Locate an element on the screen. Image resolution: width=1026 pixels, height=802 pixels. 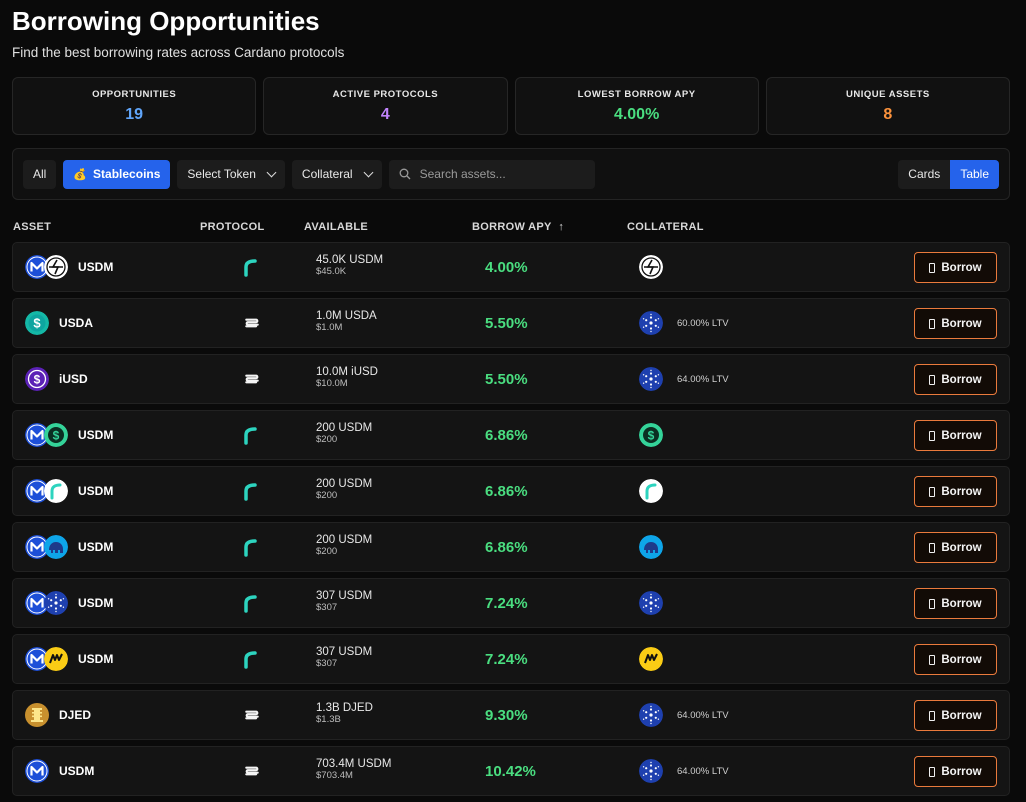
borrow-apy-value: 4.00% is located at coordinates (506, 267).